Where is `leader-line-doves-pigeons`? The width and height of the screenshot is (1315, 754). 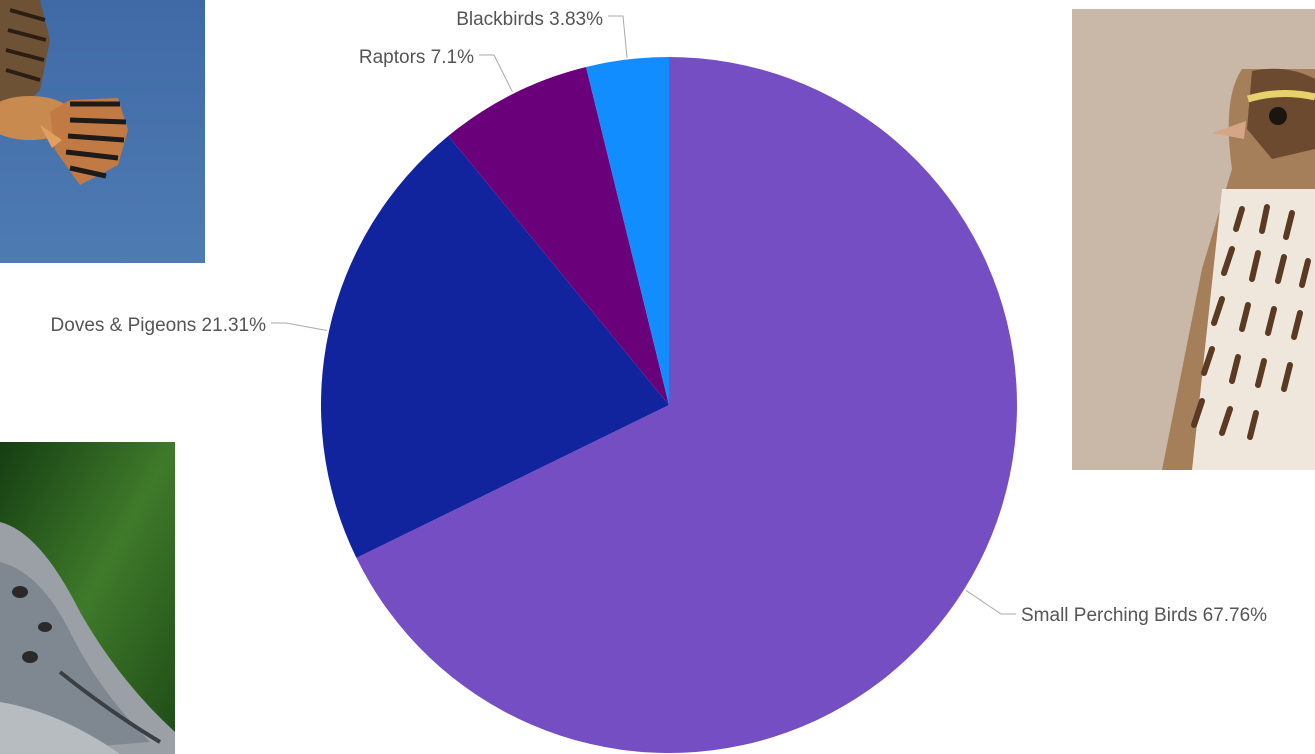 leader-line-doves-pigeons is located at coordinates (299, 326).